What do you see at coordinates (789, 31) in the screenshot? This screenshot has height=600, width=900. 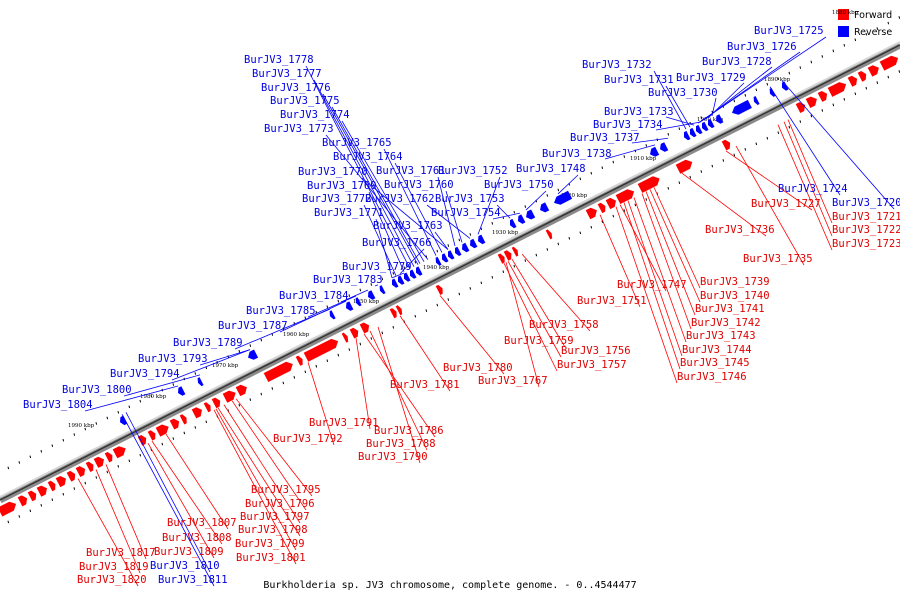 I see `gene-label: BurJV3_1725` at bounding box center [789, 31].